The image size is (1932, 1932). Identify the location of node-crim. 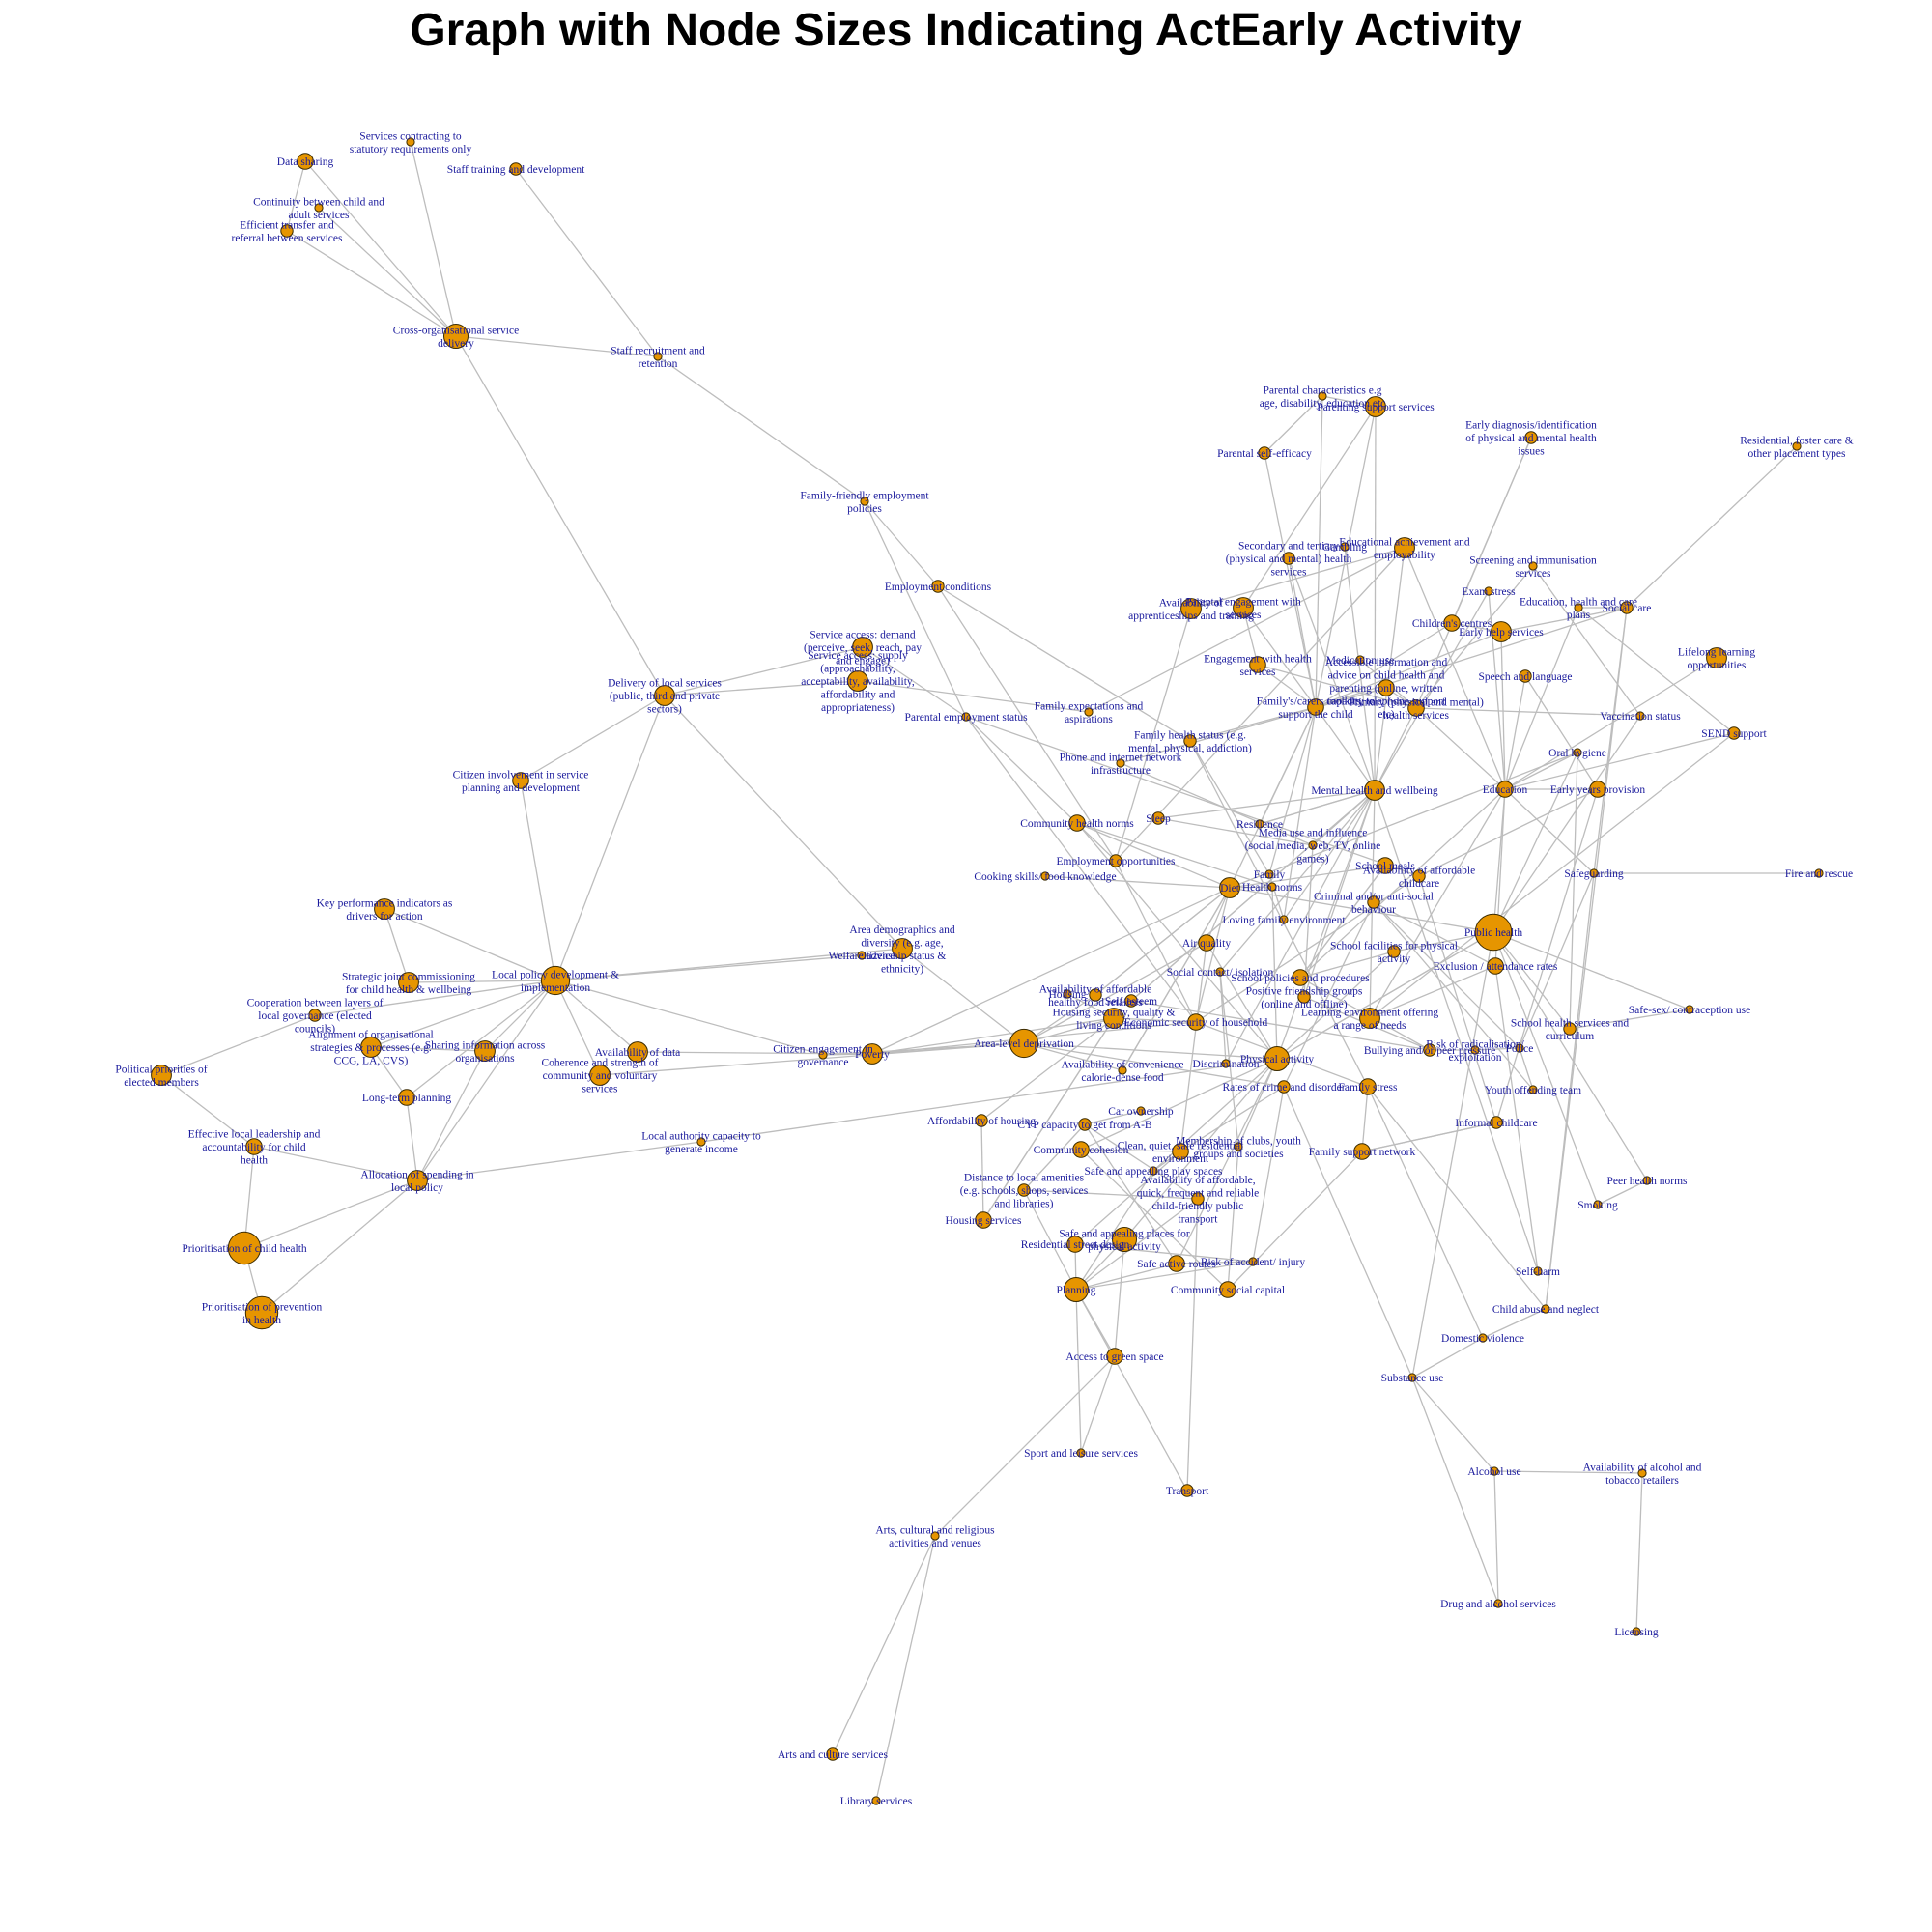
(1373, 902).